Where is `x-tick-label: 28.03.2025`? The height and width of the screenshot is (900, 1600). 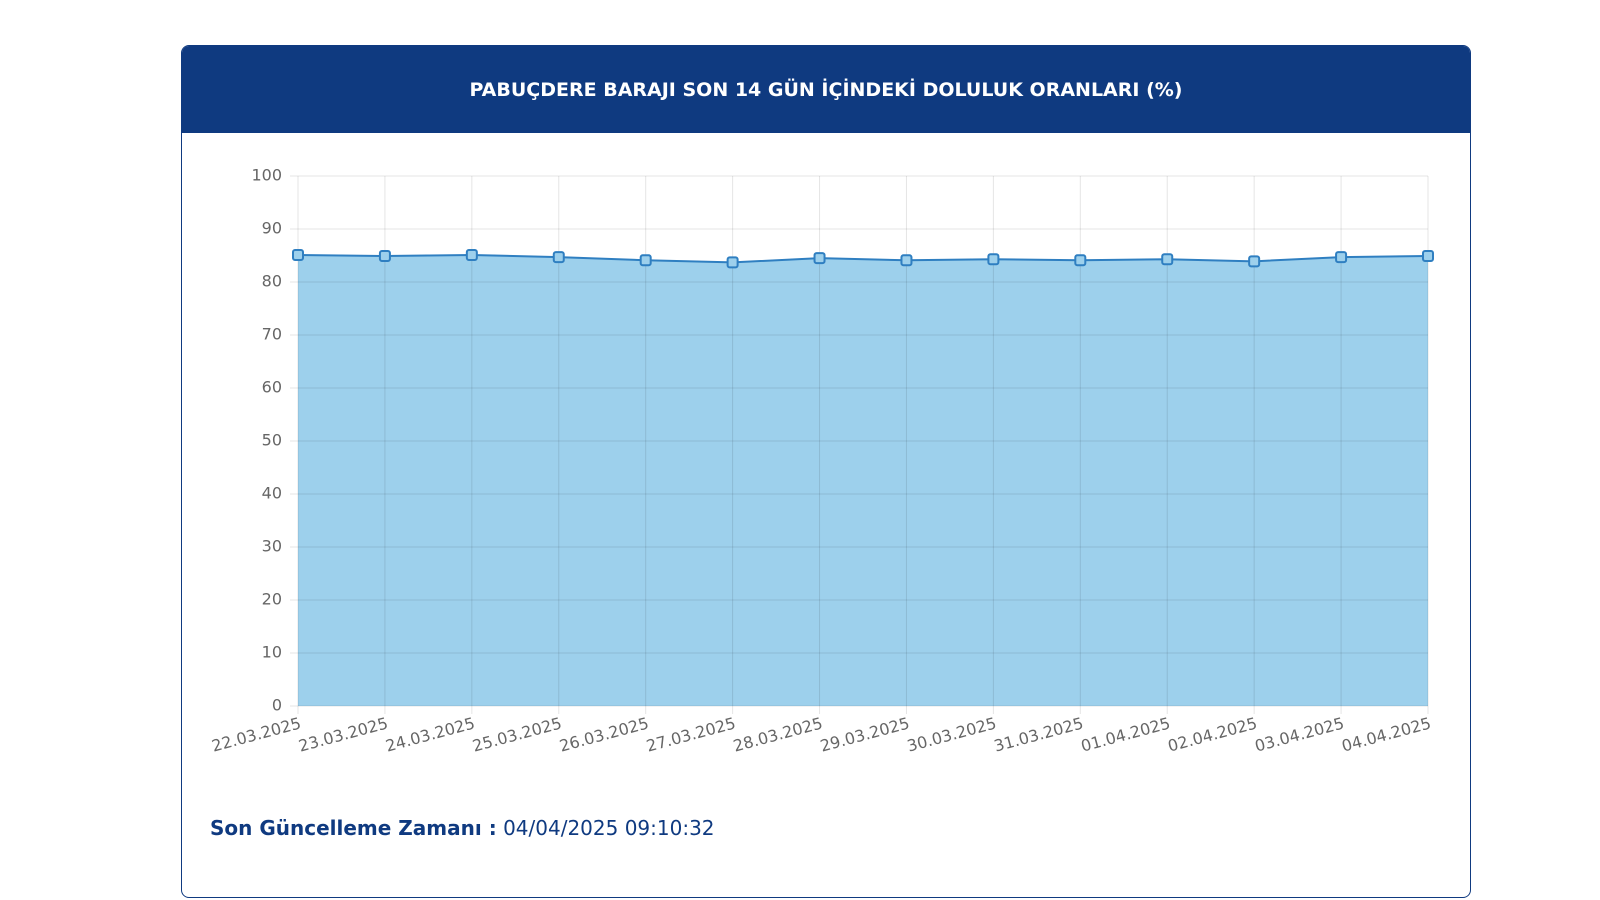 x-tick-label: 28.03.2025 is located at coordinates (777, 735).